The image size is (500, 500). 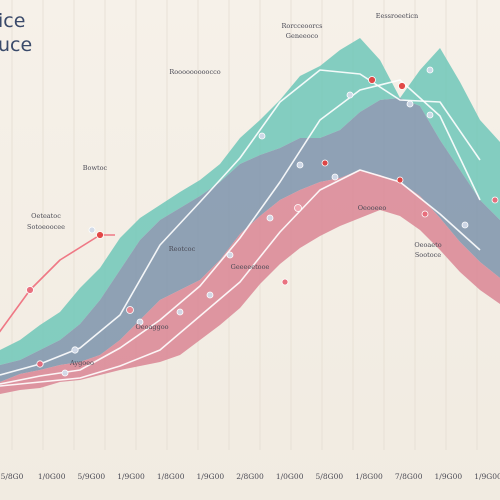 What do you see at coordinates (397, 16) in the screenshot?
I see `annotation-label: Eessroeeticn` at bounding box center [397, 16].